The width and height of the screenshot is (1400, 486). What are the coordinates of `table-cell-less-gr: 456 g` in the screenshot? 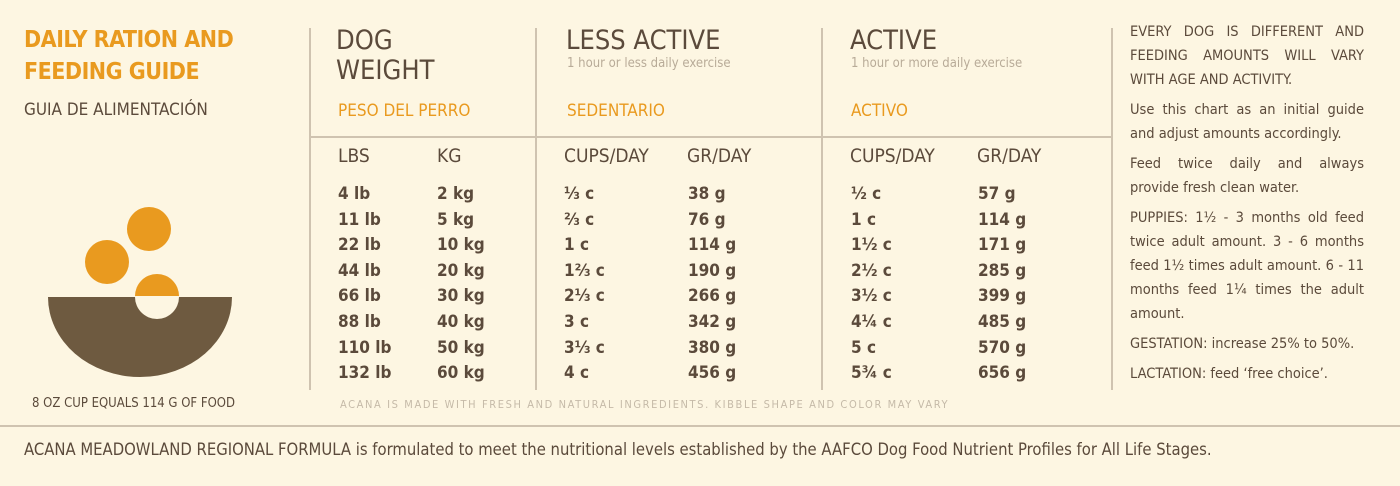 It's located at (712, 373).